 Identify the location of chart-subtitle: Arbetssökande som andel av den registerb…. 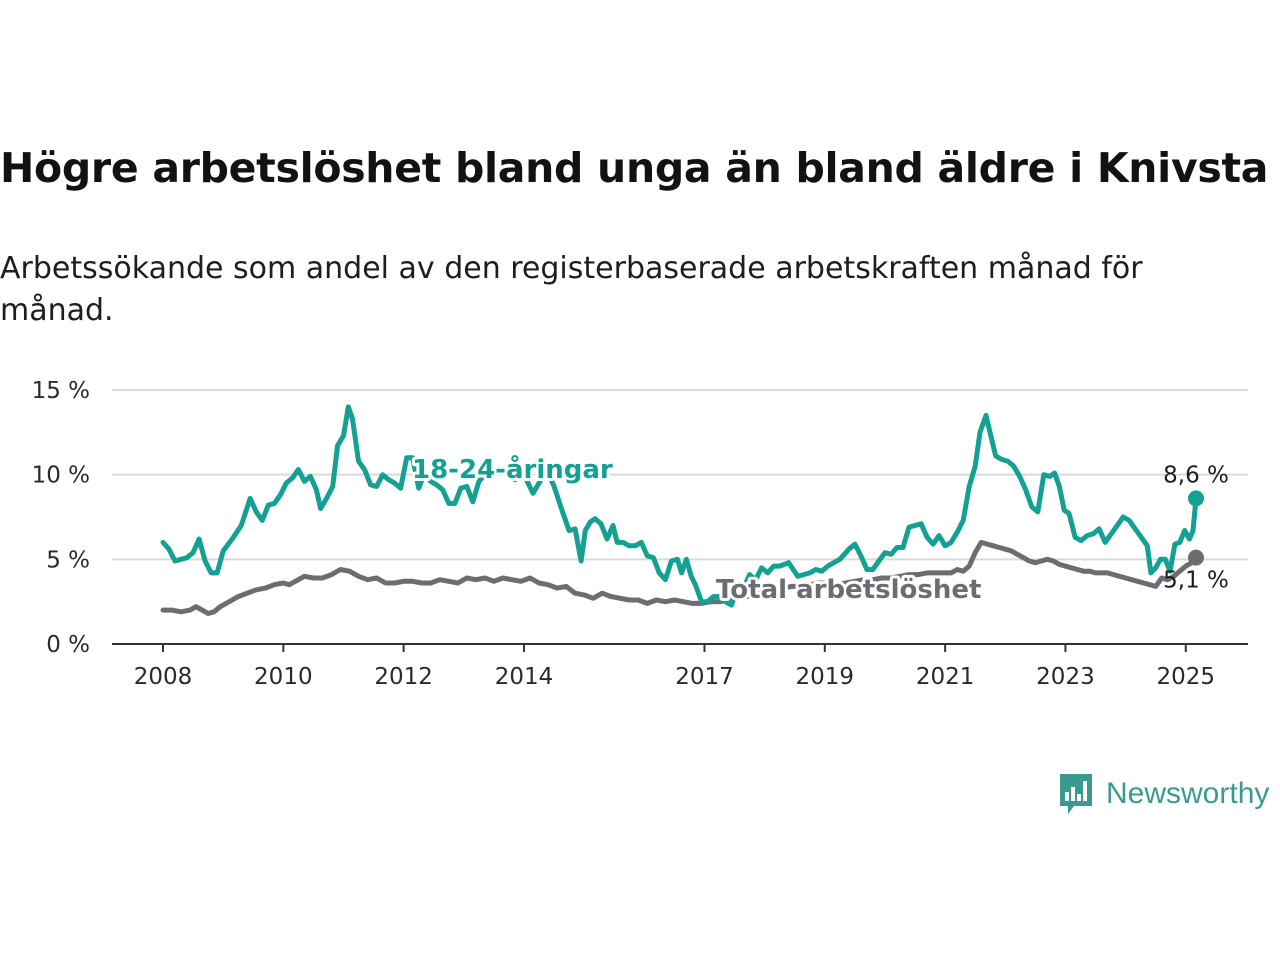
(571, 289).